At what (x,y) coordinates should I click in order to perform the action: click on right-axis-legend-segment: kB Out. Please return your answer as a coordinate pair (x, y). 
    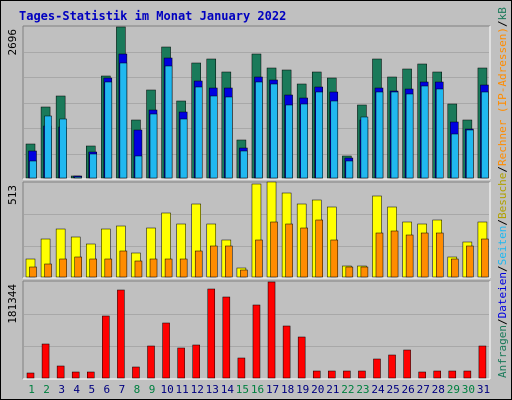
    Looking at the image, I should click on (502, 10).